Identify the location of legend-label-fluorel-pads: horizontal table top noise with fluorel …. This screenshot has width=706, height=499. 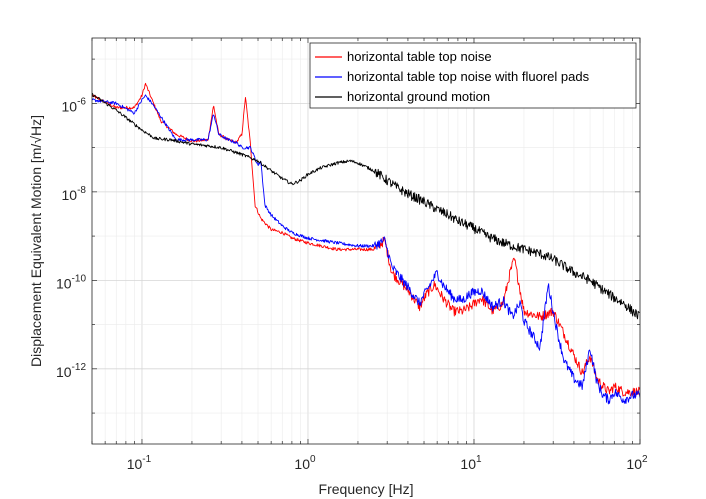
(468, 76).